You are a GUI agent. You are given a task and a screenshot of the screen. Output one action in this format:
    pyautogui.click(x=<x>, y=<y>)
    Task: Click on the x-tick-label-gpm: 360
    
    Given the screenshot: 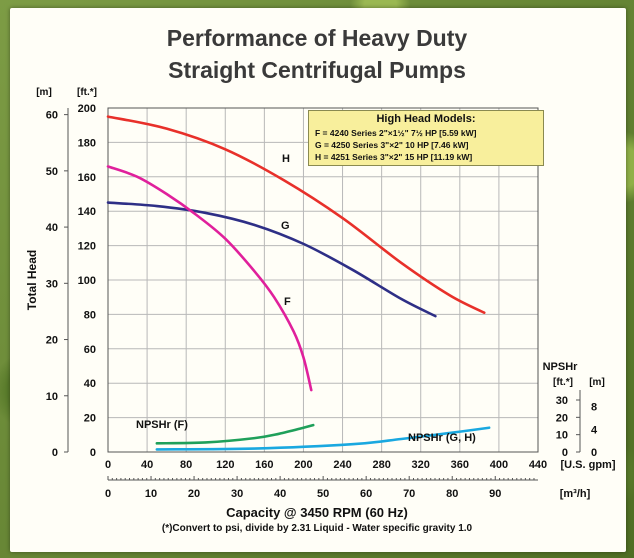 What is the action you would take?
    pyautogui.click(x=460, y=465)
    